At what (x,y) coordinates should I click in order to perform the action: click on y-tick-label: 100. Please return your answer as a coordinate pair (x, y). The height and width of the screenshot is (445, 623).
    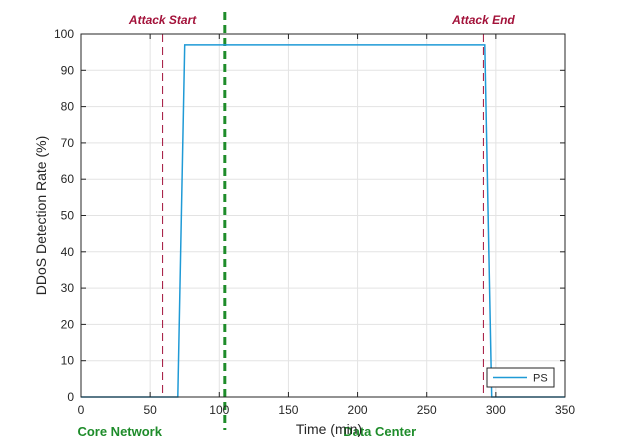
    Looking at the image, I should click on (64, 34).